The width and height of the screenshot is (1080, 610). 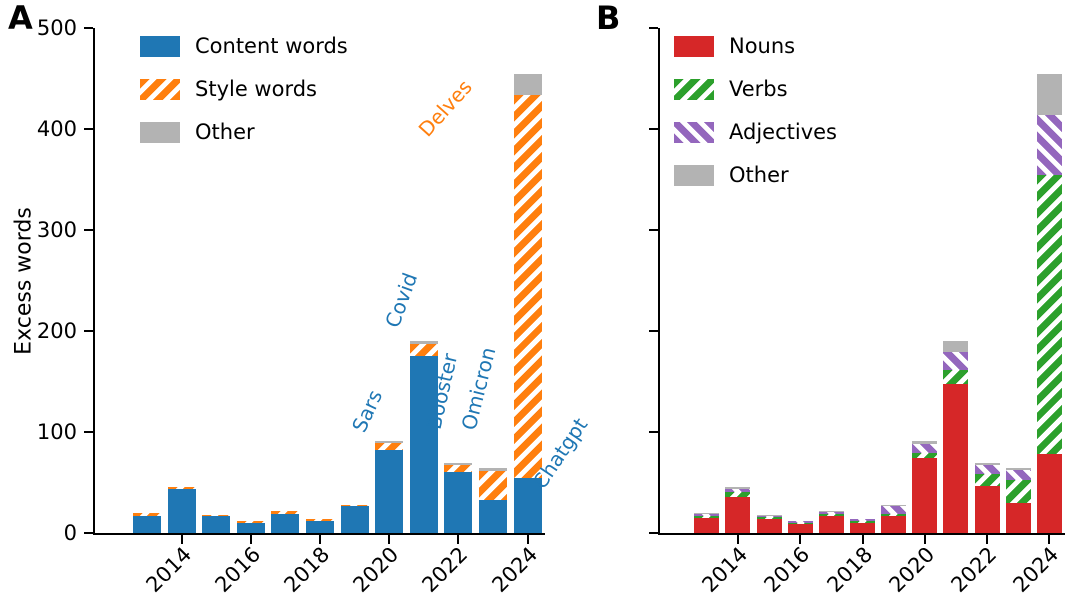 I want to click on legend-label: Verbs, so click(x=758, y=89).